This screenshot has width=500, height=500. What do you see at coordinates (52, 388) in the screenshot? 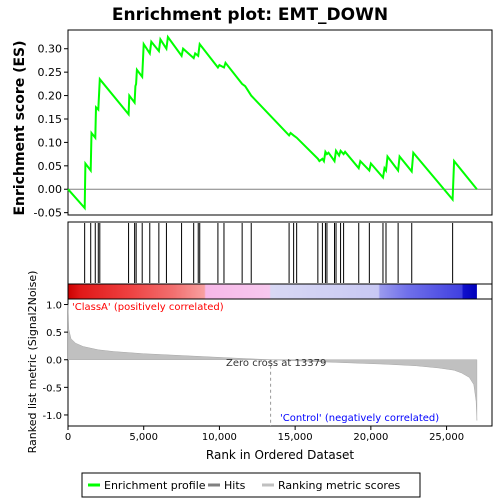
I see `metric-y-tick-label: -0.5` at bounding box center [52, 388].